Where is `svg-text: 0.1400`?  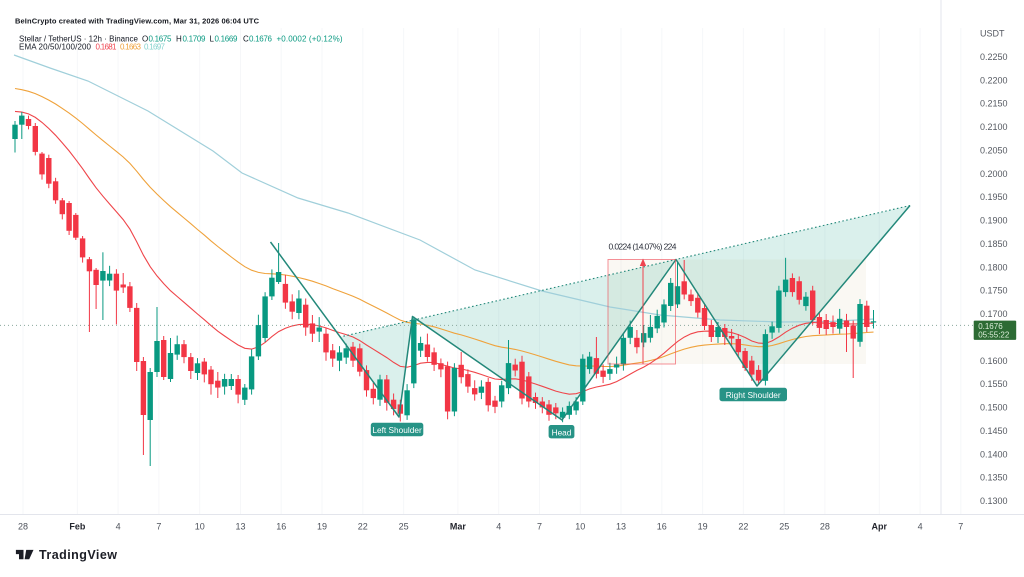 svg-text: 0.1400 is located at coordinates (994, 454).